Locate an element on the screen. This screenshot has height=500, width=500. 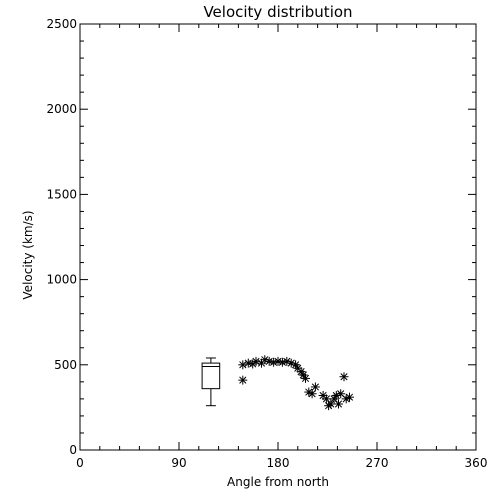
y-tick-label: 2500 is located at coordinates (61, 24).